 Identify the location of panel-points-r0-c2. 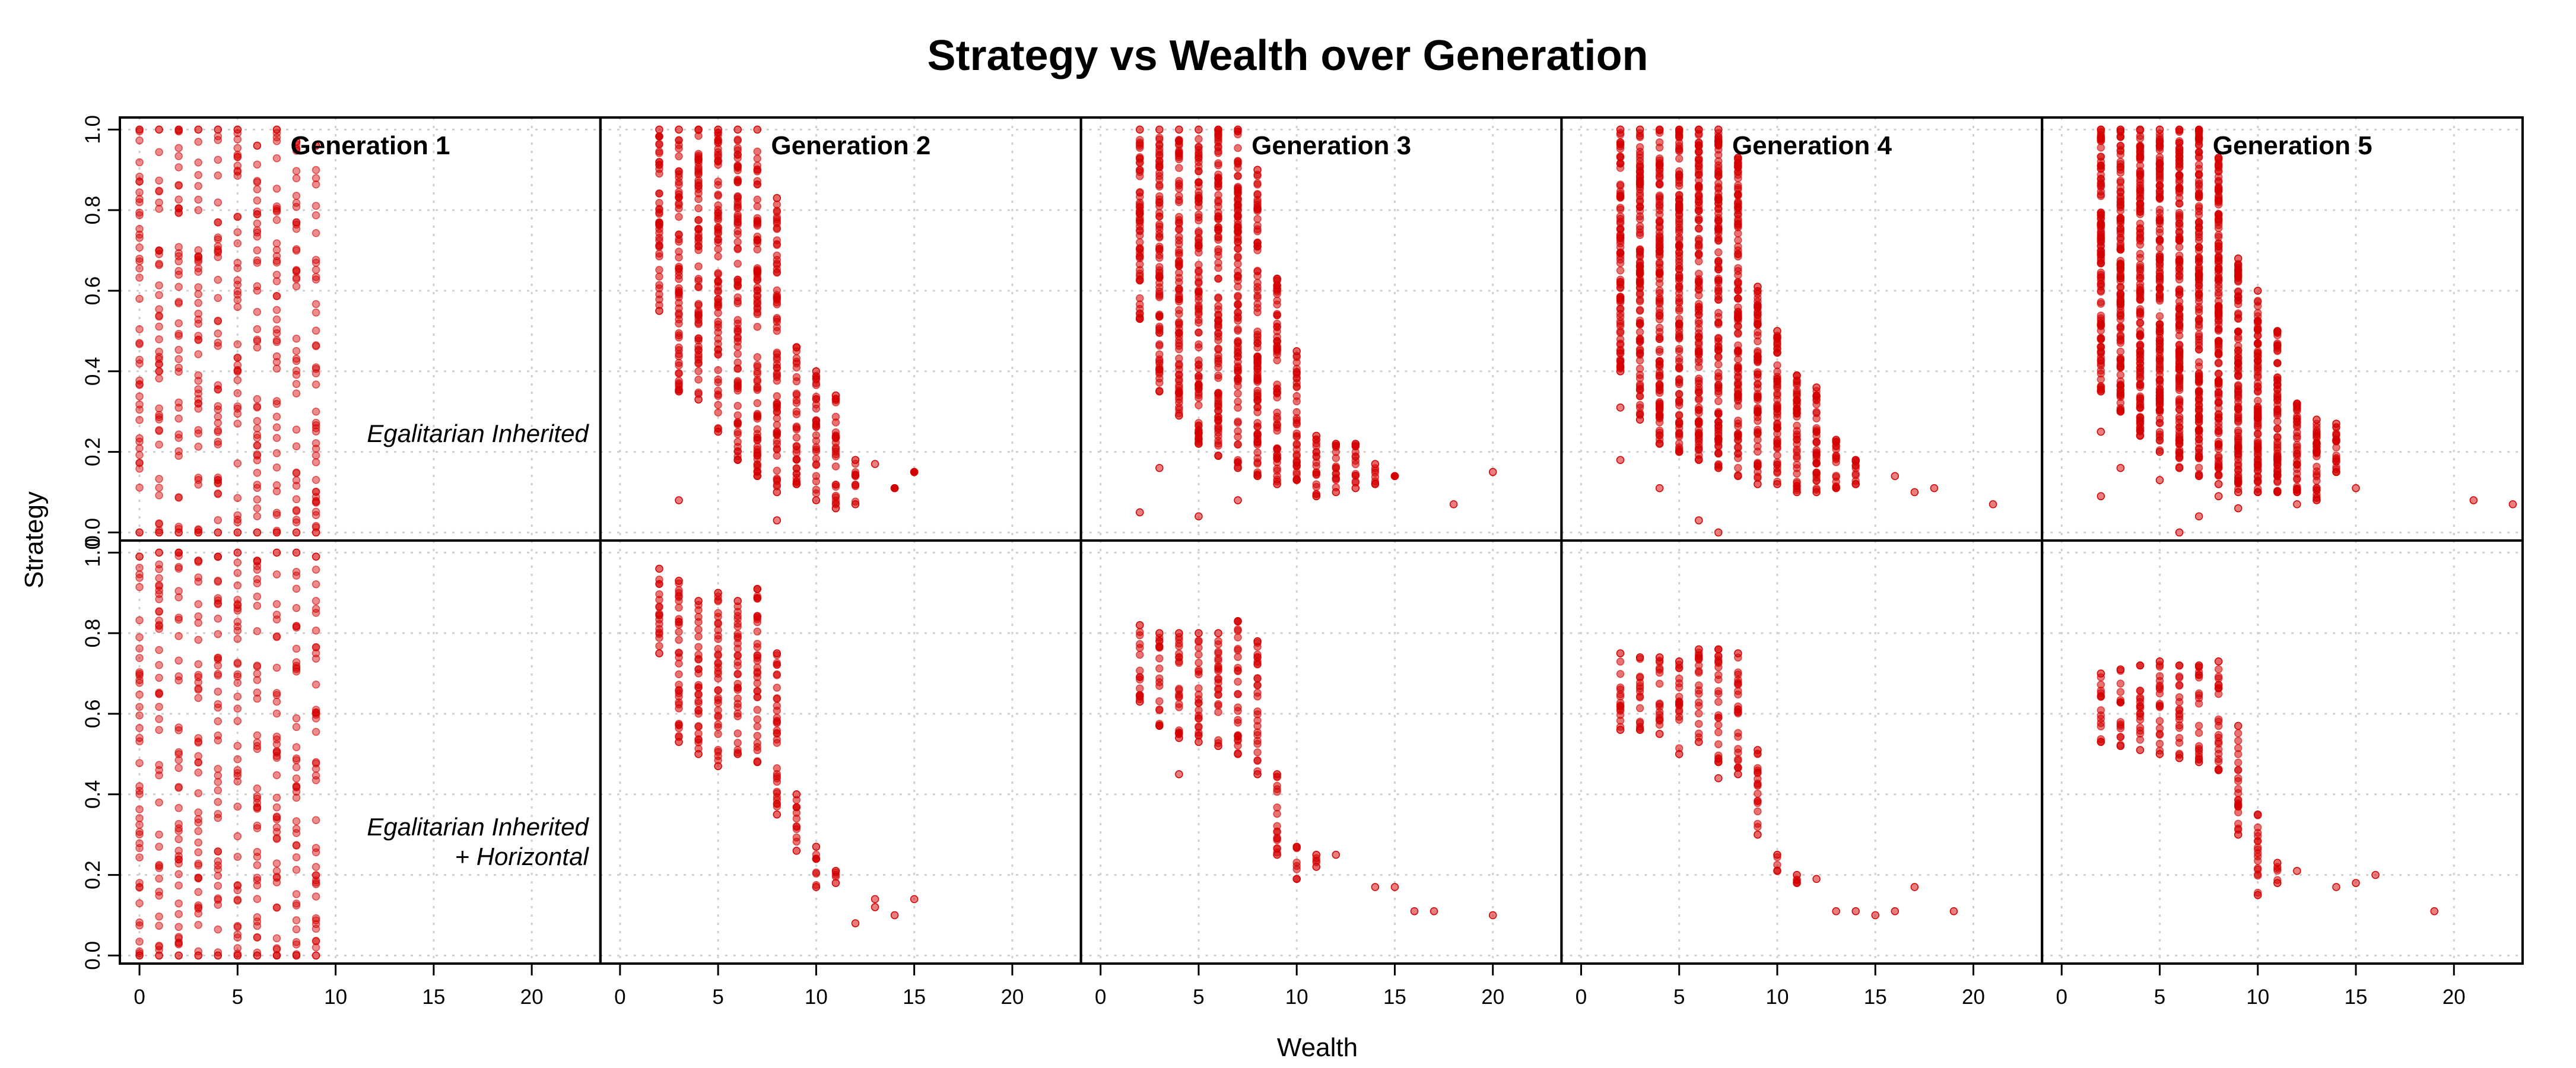
(1316, 323).